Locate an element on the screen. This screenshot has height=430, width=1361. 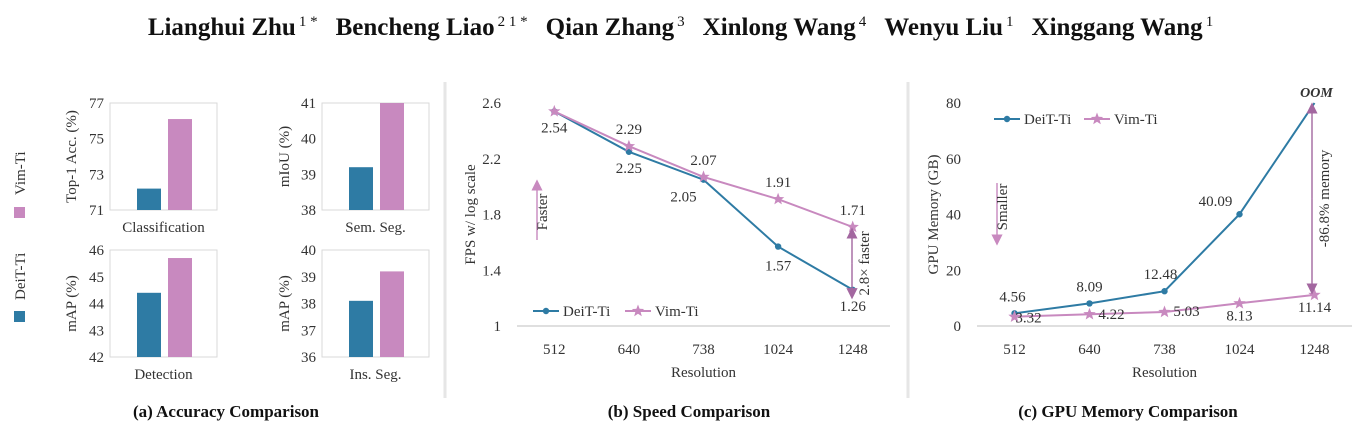
caption-accuracy: (a) Accuracy Comparison is located at coordinates (226, 411).